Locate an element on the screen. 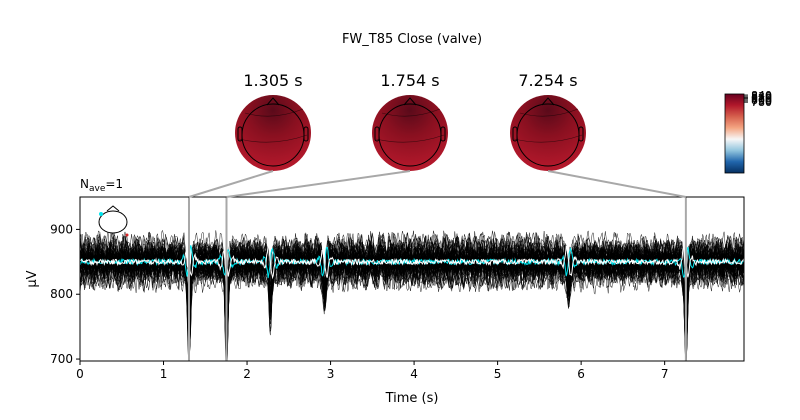  x-tick-label: 1 is located at coordinates (164, 374).